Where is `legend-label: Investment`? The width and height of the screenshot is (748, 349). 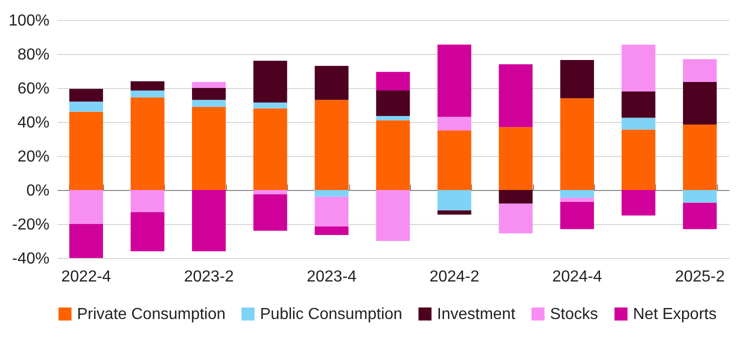 legend-label: Investment is located at coordinates (476, 314).